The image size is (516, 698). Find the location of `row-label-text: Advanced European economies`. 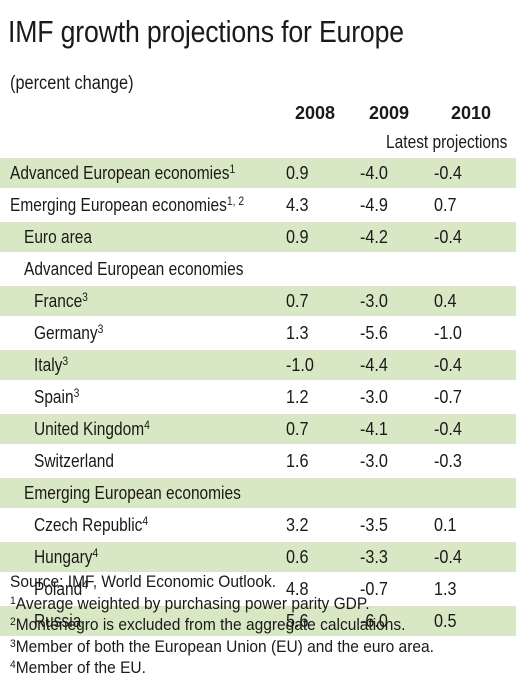

row-label-text: Advanced European economies is located at coordinates (134, 268).